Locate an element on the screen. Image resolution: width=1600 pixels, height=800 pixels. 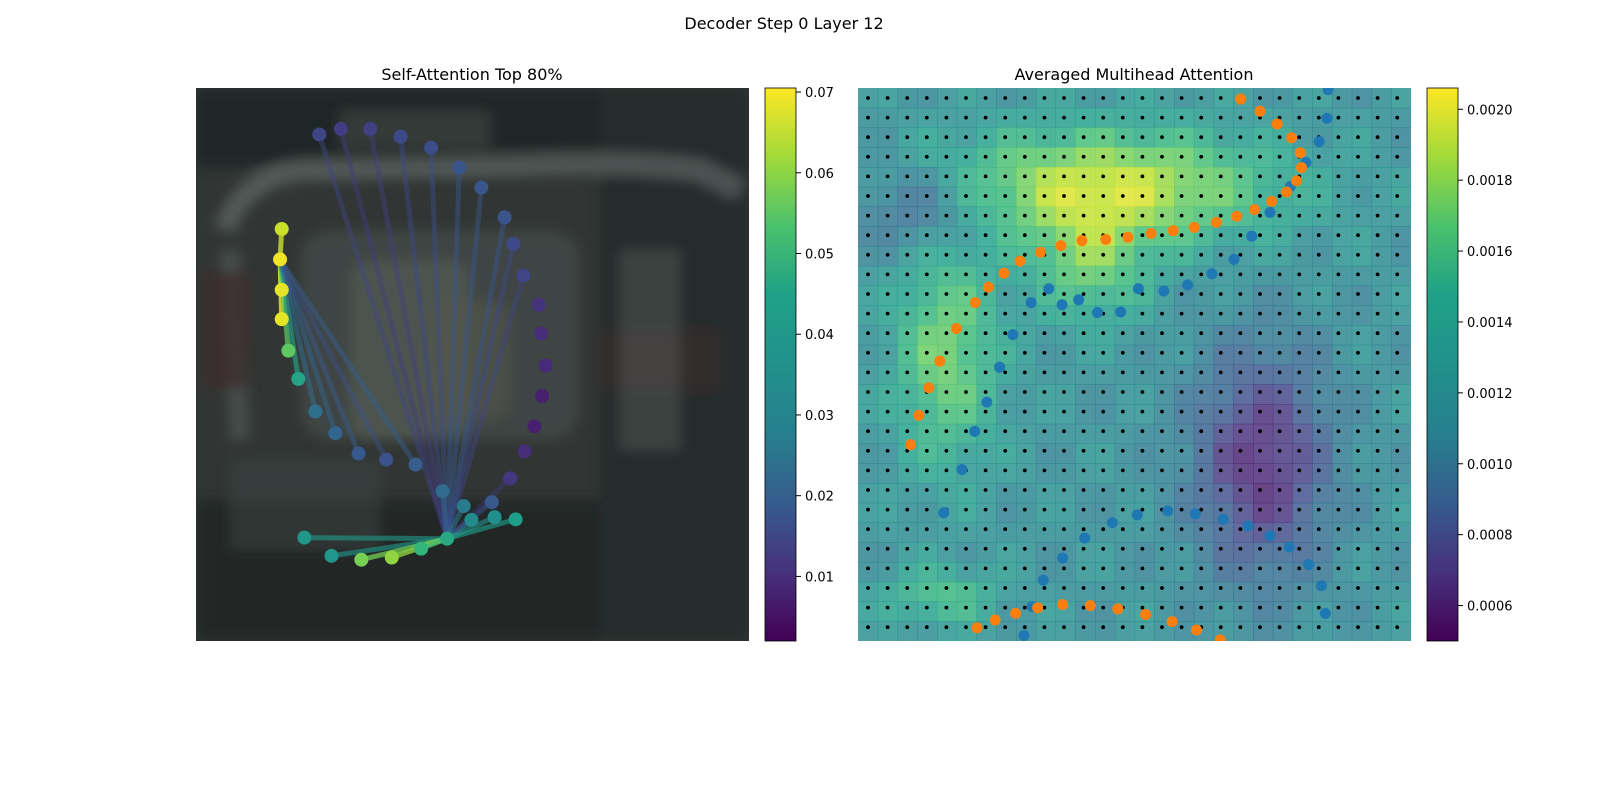
colorbar-left-tick-label: 0.02 is located at coordinates (819, 497).